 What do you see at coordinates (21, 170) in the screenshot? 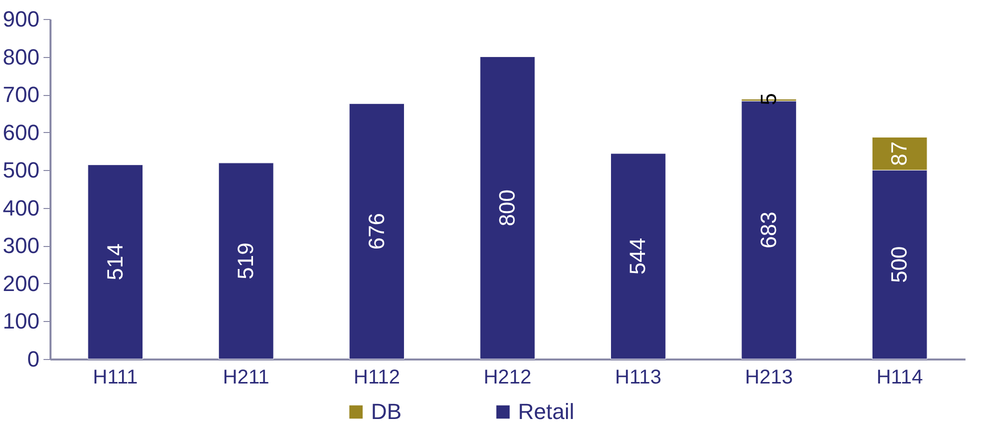
I see `y-tick-label: 500` at bounding box center [21, 170].